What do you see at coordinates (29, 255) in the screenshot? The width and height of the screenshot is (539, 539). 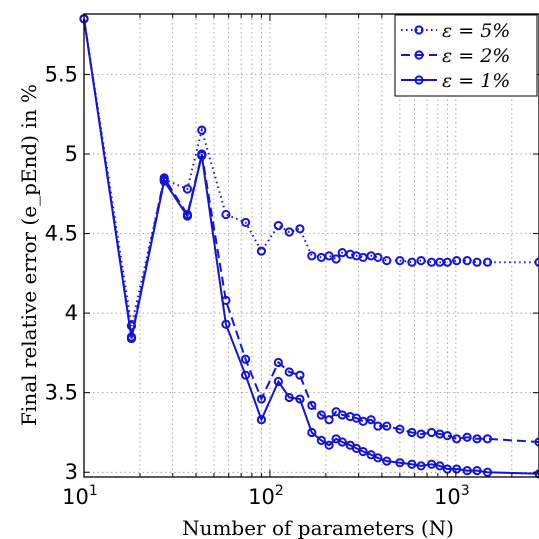 I see `y-axis-label: Final relative error (e_pEnd) in %` at bounding box center [29, 255].